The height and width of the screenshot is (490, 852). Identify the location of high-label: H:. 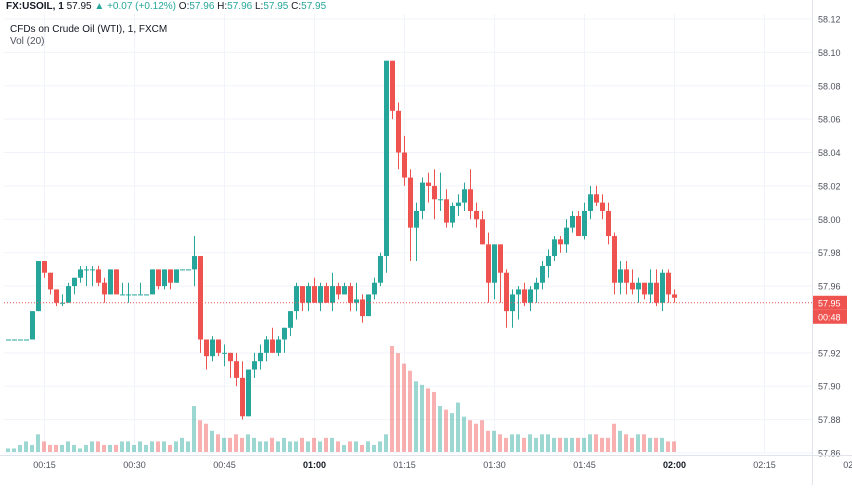
(222, 6).